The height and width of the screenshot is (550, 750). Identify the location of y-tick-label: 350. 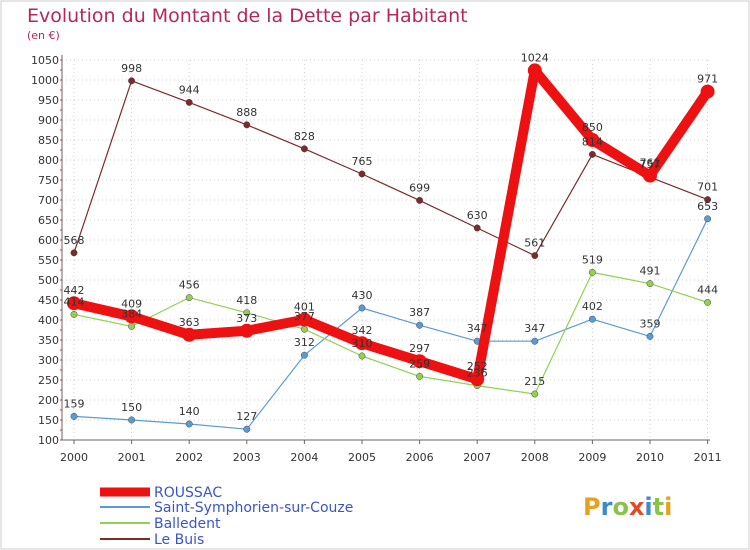
(48, 340).